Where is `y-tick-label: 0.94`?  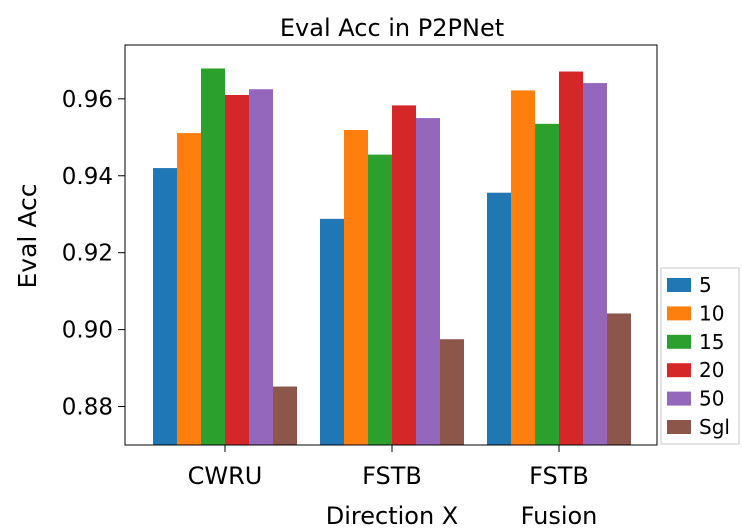 y-tick-label: 0.94 is located at coordinates (87, 177).